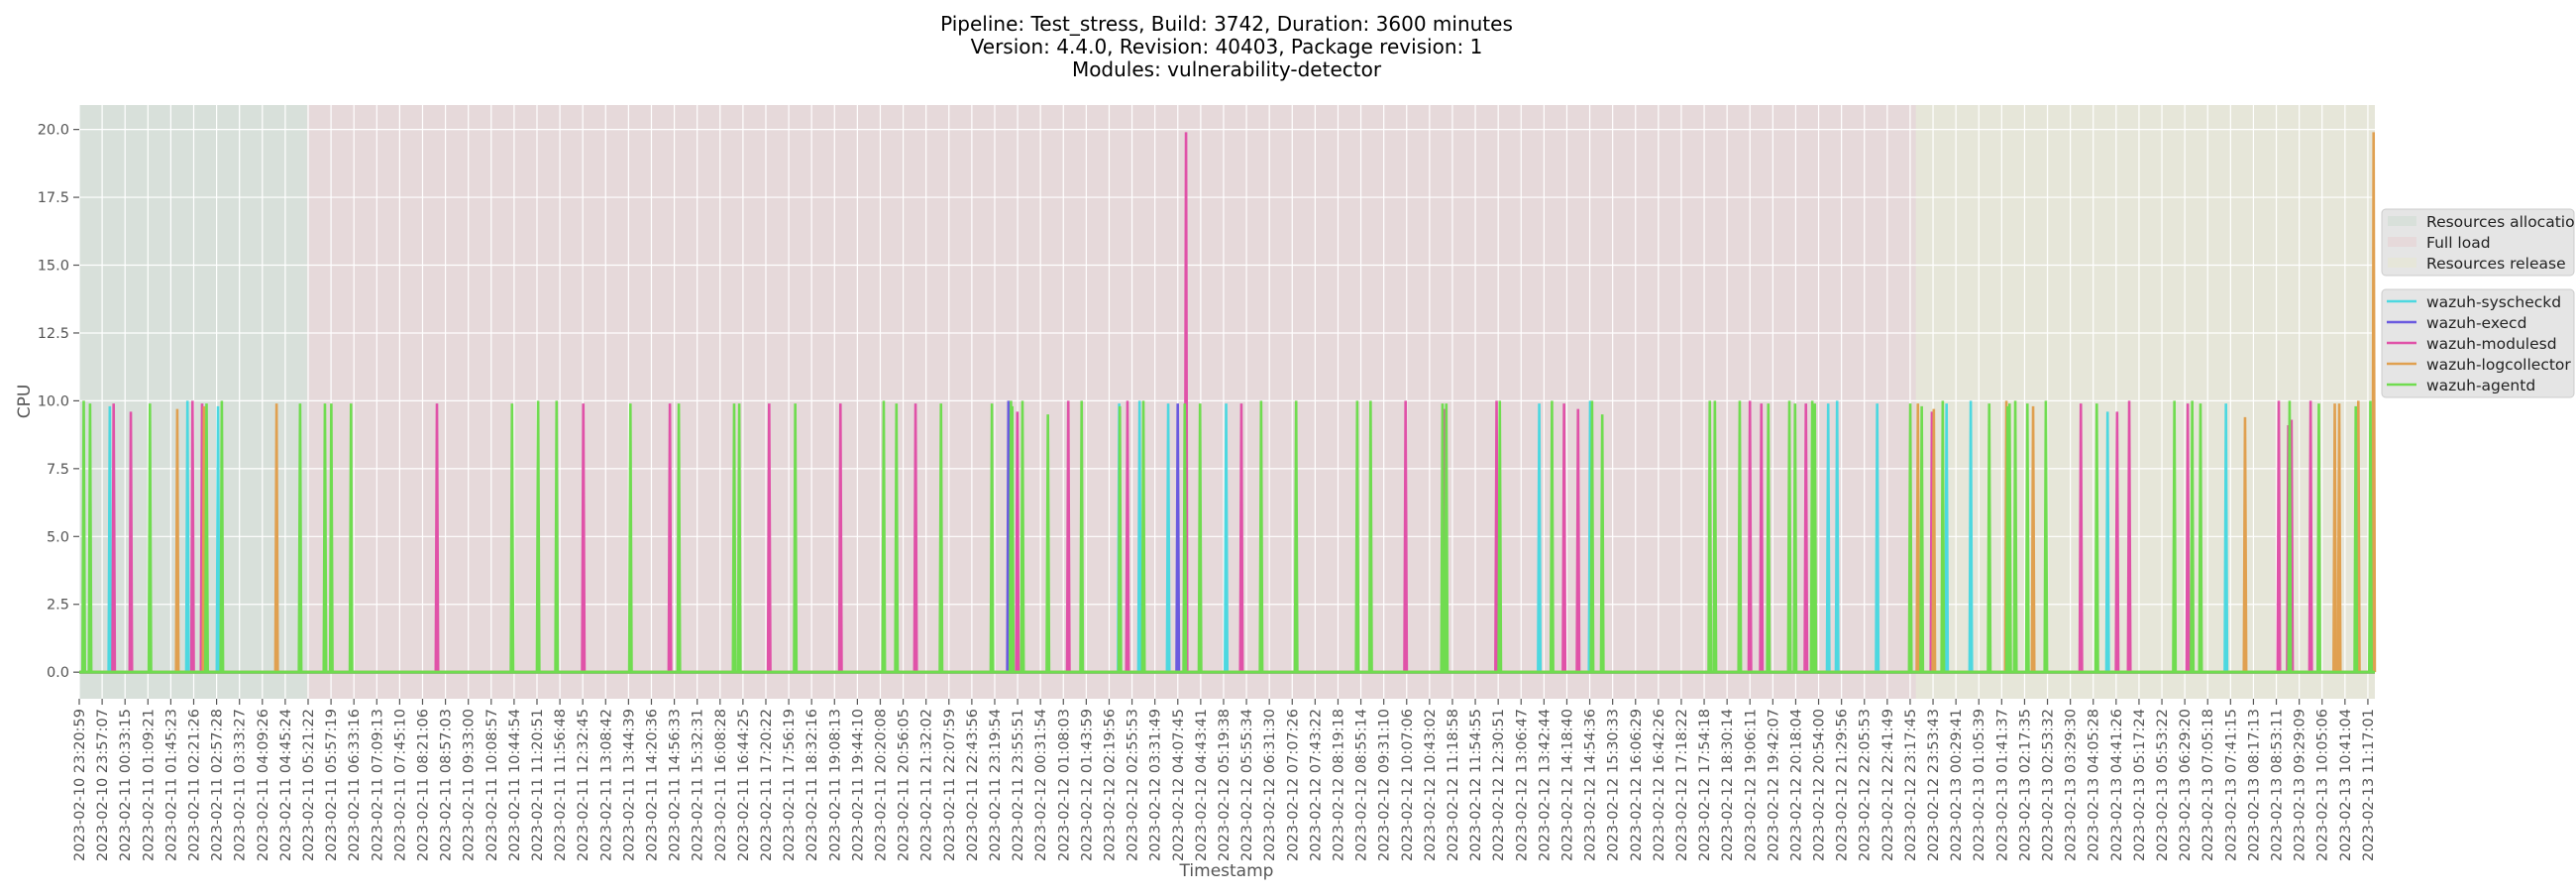 This screenshot has height=896, width=2576. Describe the element at coordinates (1660, 785) in the screenshot. I see `x-tick-label: 2023-02-12 16:42:26` at that location.